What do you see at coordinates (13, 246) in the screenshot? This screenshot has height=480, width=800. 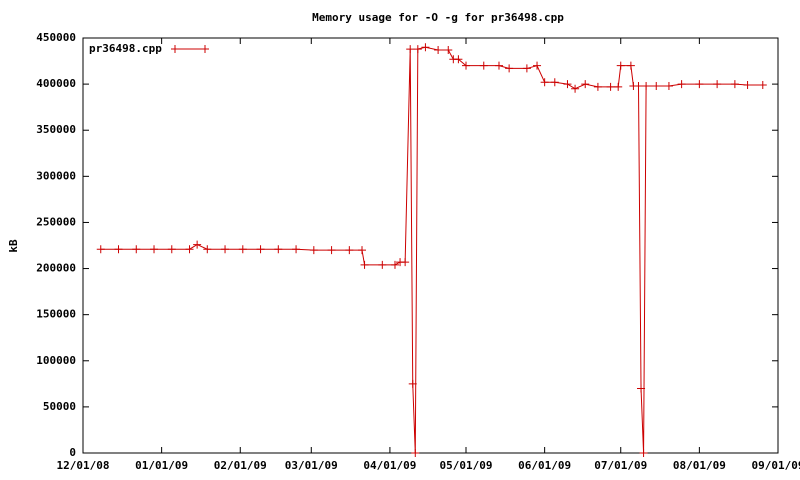 I see `y-axis-label: kB` at bounding box center [13, 246].